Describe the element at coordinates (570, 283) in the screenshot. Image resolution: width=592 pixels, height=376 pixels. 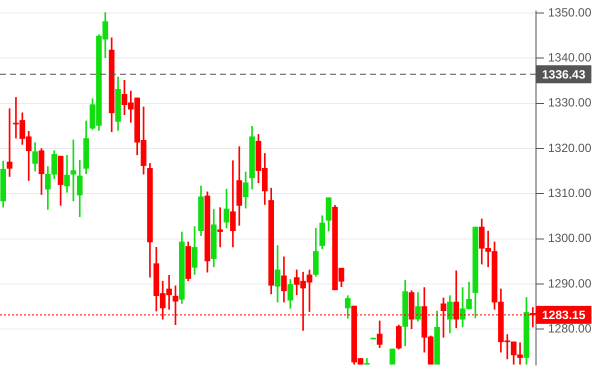
I see `y-tick-label: 1290.00` at that location.